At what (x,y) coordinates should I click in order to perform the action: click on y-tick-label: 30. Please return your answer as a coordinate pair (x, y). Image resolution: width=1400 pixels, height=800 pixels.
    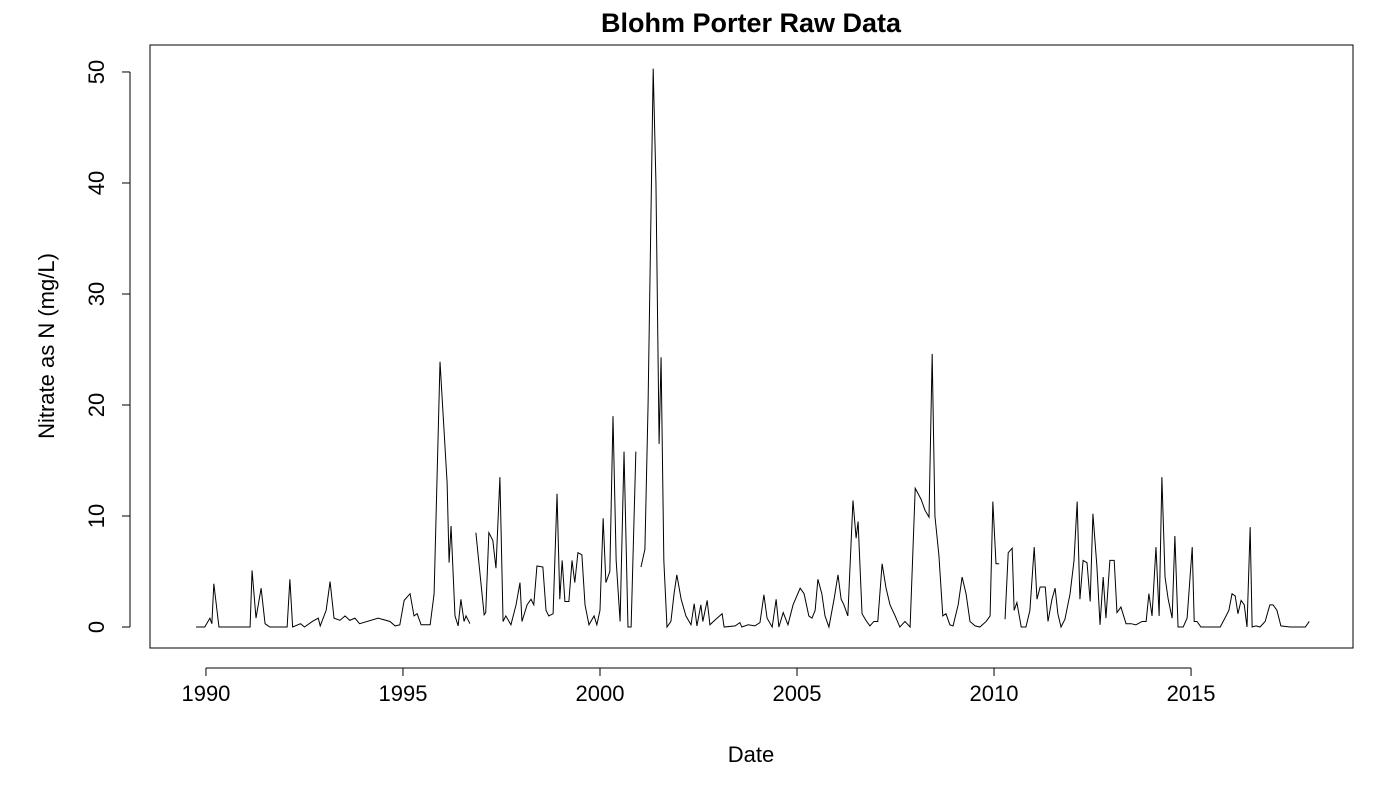
    Looking at the image, I should click on (96, 294).